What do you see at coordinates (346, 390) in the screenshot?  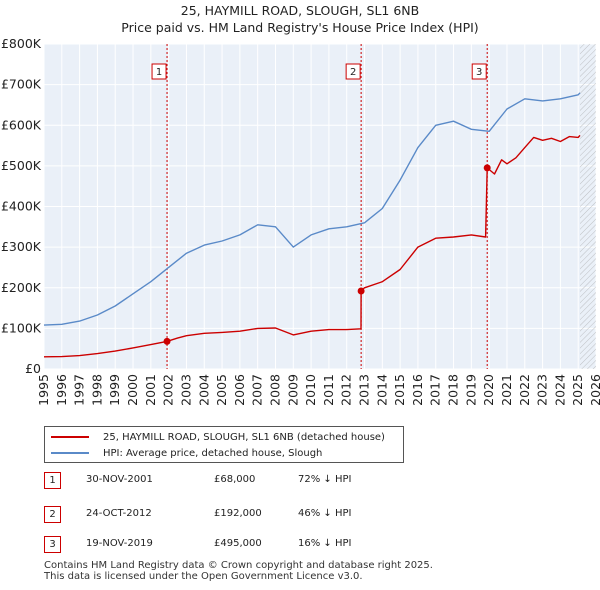 I see `x-tick-label: 2012` at bounding box center [346, 390].